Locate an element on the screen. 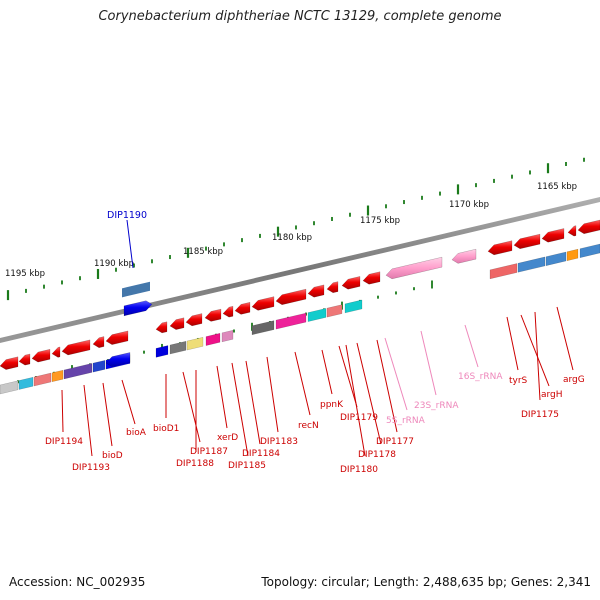 The height and width of the screenshot is (600, 600). gene-label: bioD1 is located at coordinates (166, 429).